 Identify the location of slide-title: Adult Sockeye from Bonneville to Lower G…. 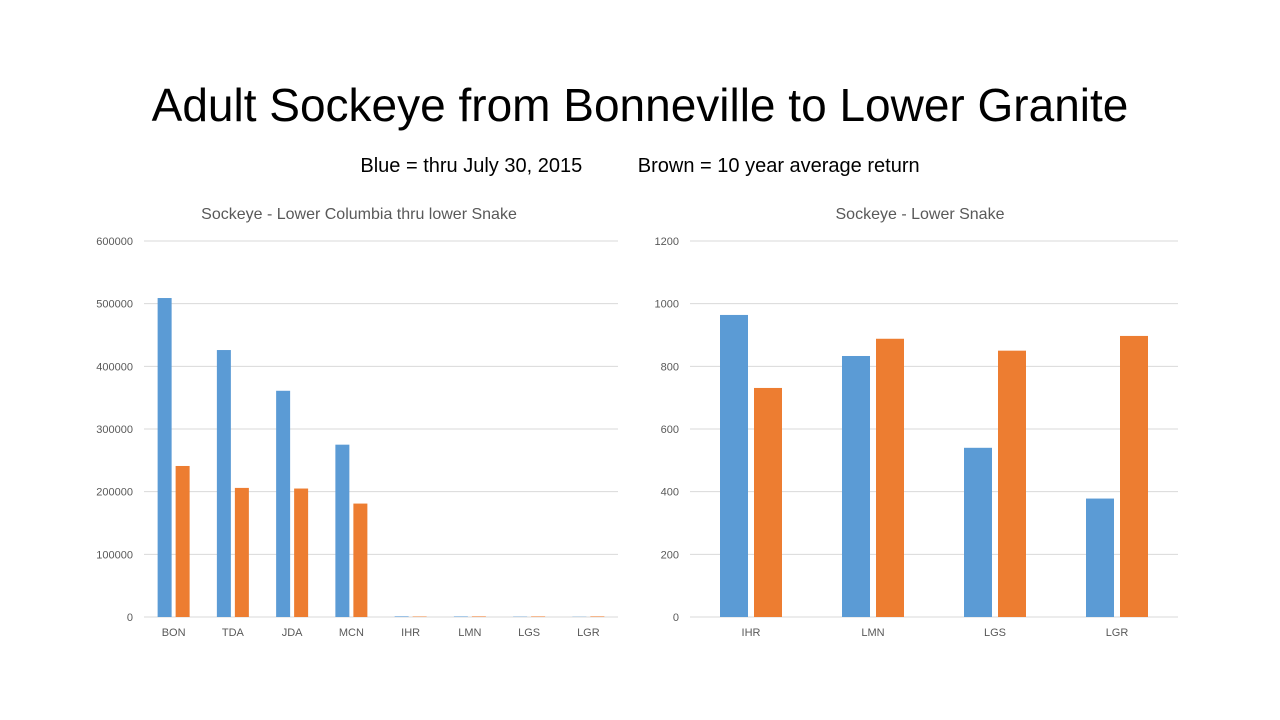
(640, 105).